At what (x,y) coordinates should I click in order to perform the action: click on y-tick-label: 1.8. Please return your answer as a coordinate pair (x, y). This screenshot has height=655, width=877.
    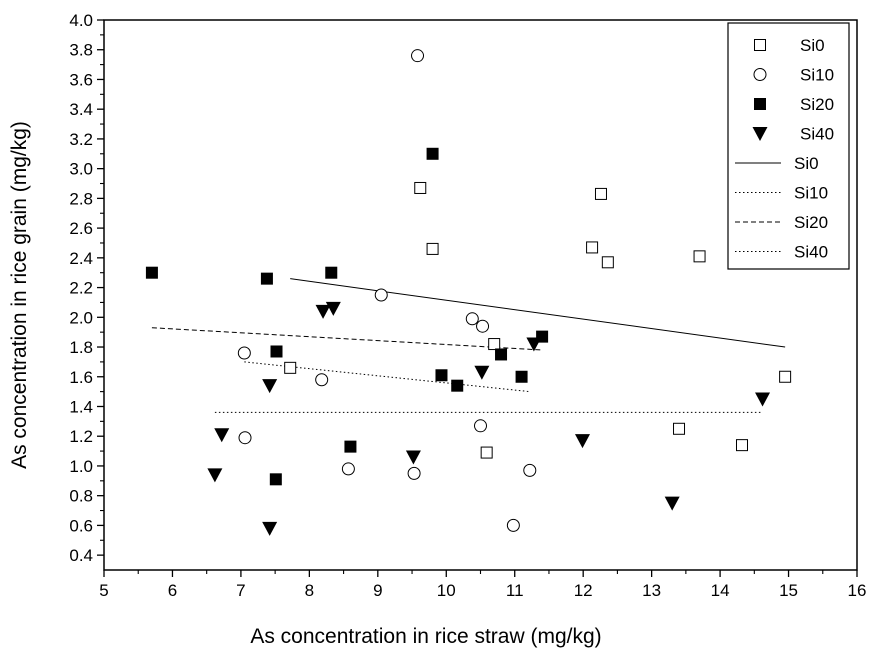
    Looking at the image, I should click on (81, 347).